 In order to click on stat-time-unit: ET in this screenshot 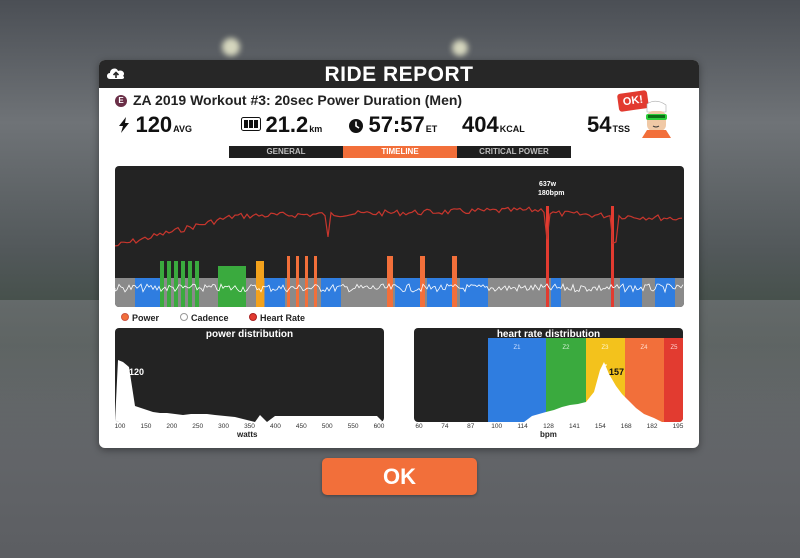, I will do `click(431, 129)`.